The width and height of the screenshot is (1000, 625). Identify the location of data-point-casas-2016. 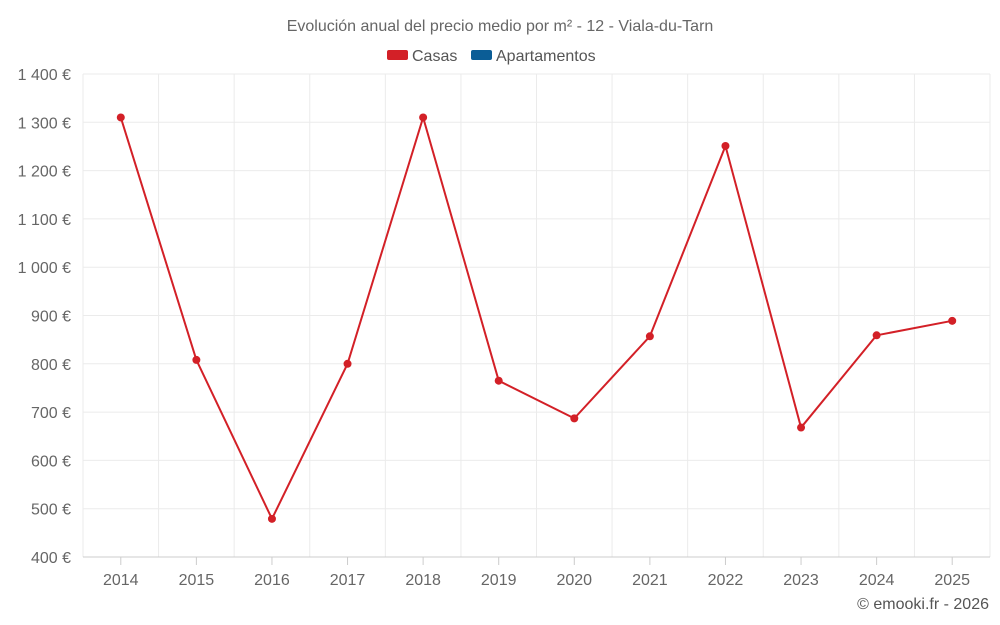
(271, 518).